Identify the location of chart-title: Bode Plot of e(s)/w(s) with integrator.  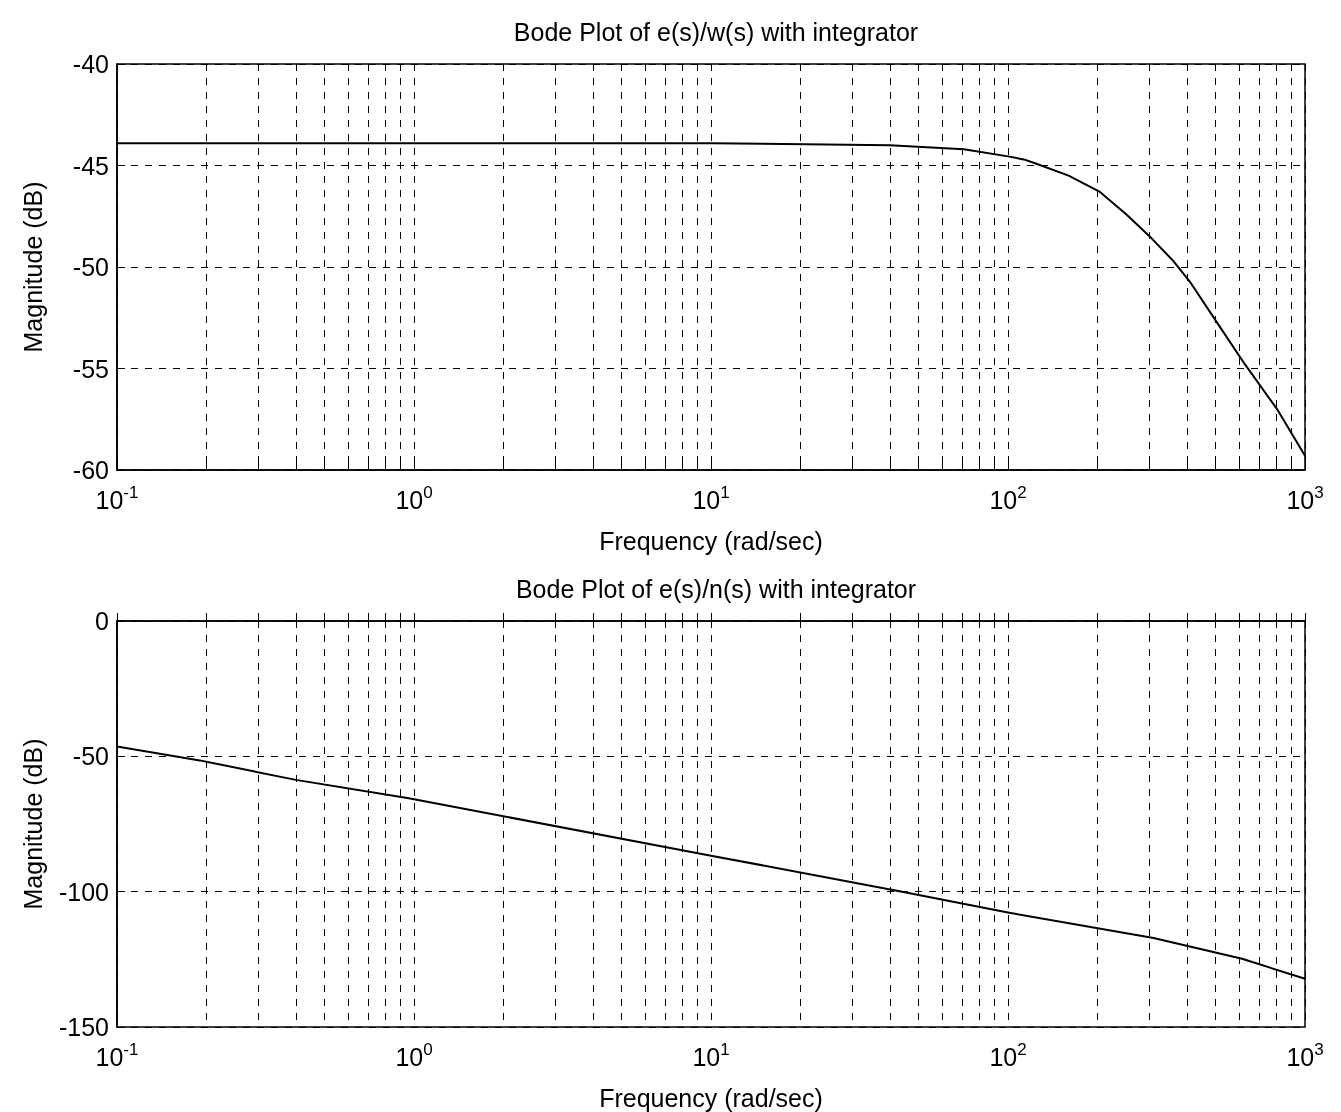
(716, 31).